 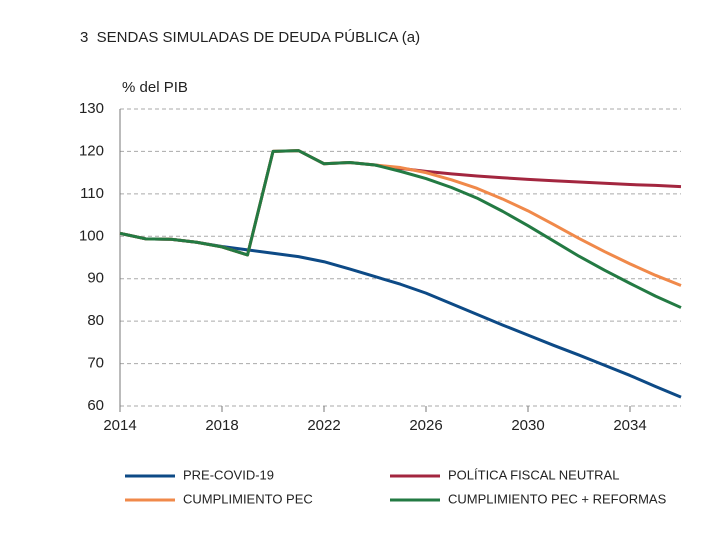 I want to click on y-tick-label: 80, so click(x=95, y=320).